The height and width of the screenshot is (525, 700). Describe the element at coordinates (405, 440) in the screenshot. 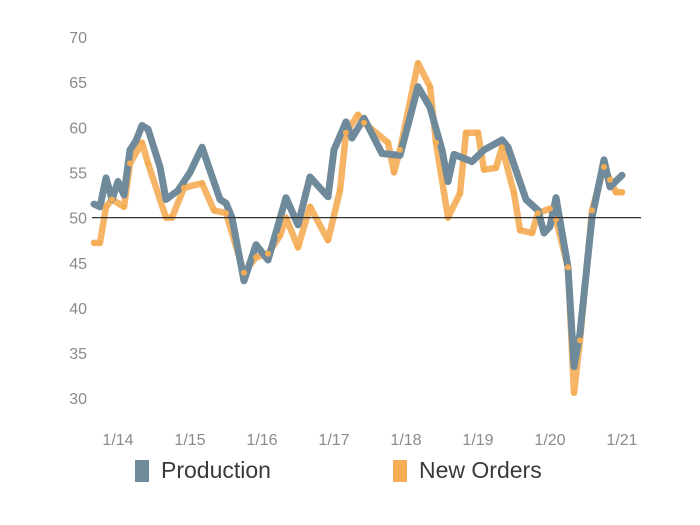

I see `x-tick-label: 1/18` at that location.